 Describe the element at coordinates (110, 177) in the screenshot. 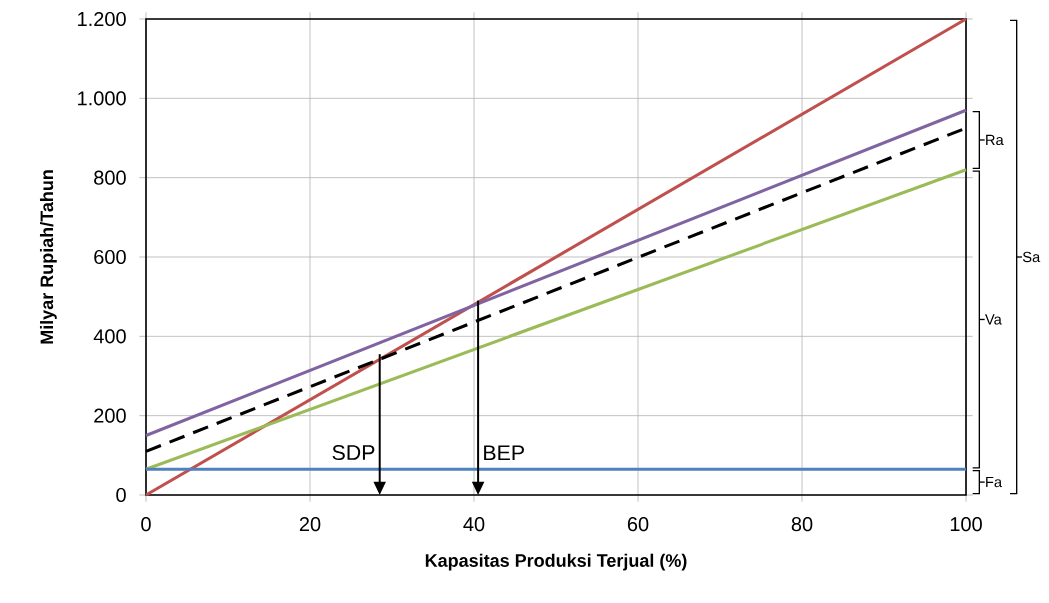

I see `y-tick-label: 800` at that location.